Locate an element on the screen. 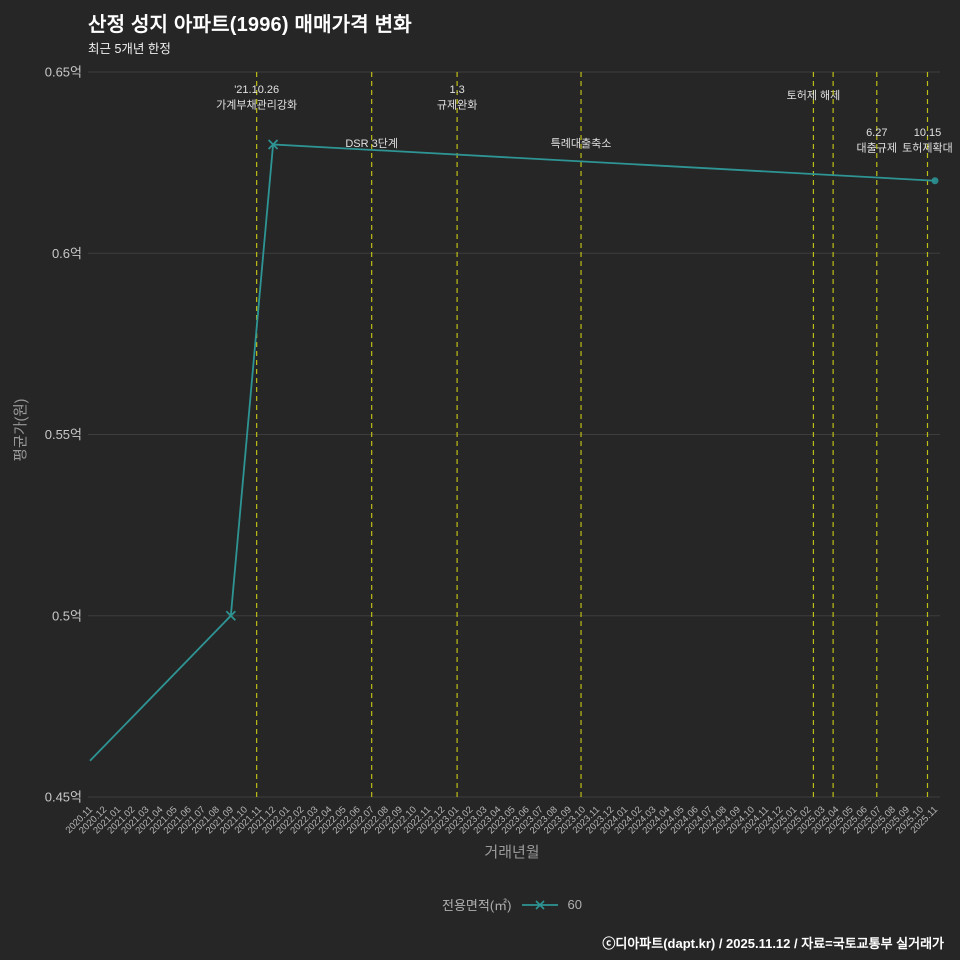 The height and width of the screenshot is (960, 960). event-annotation: 특례대출축소 is located at coordinates (581, 143).